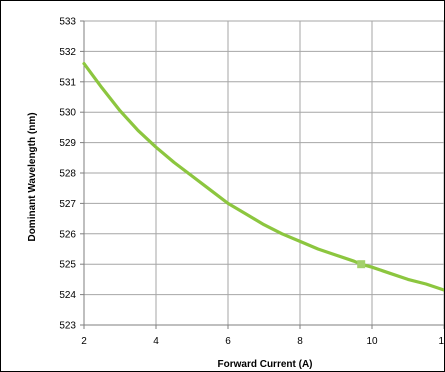  What do you see at coordinates (67, 22) in the screenshot?
I see `y-tick-label: 533` at bounding box center [67, 22].